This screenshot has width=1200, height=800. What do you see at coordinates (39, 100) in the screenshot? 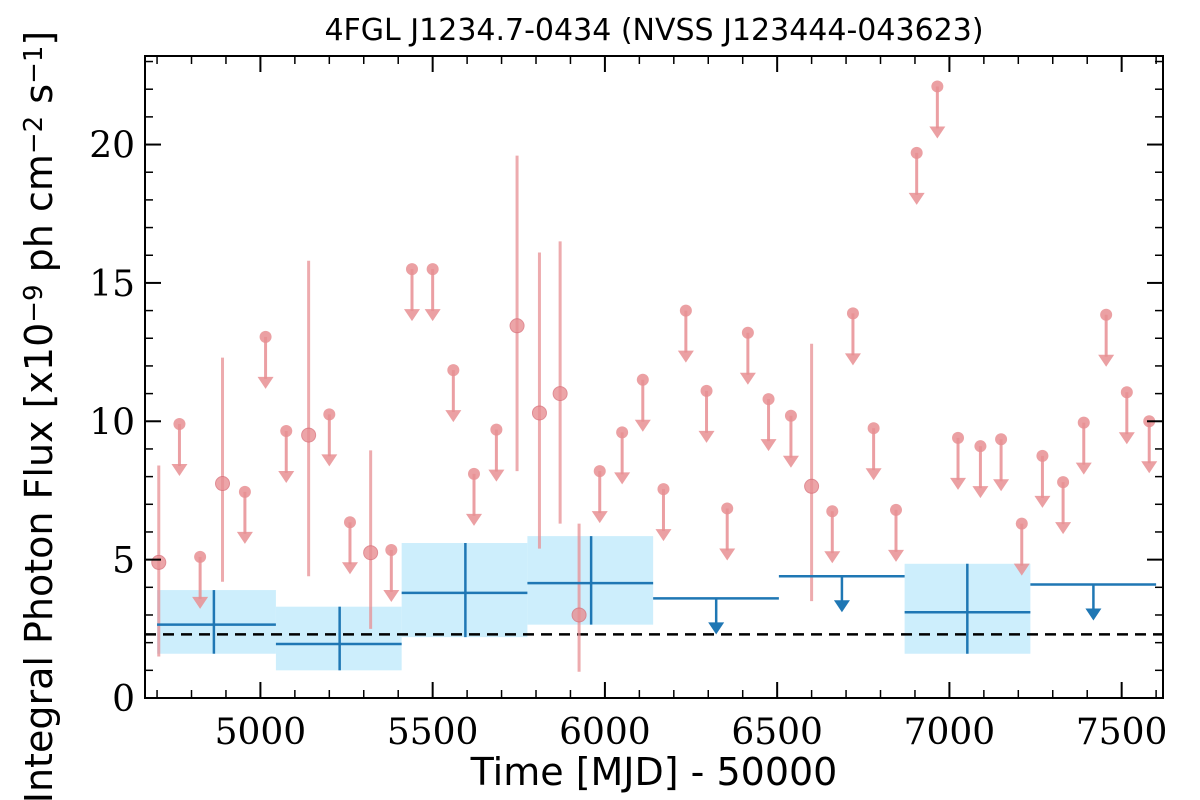
I see `y-axis-label-mid2: s` at bounding box center [39, 100].